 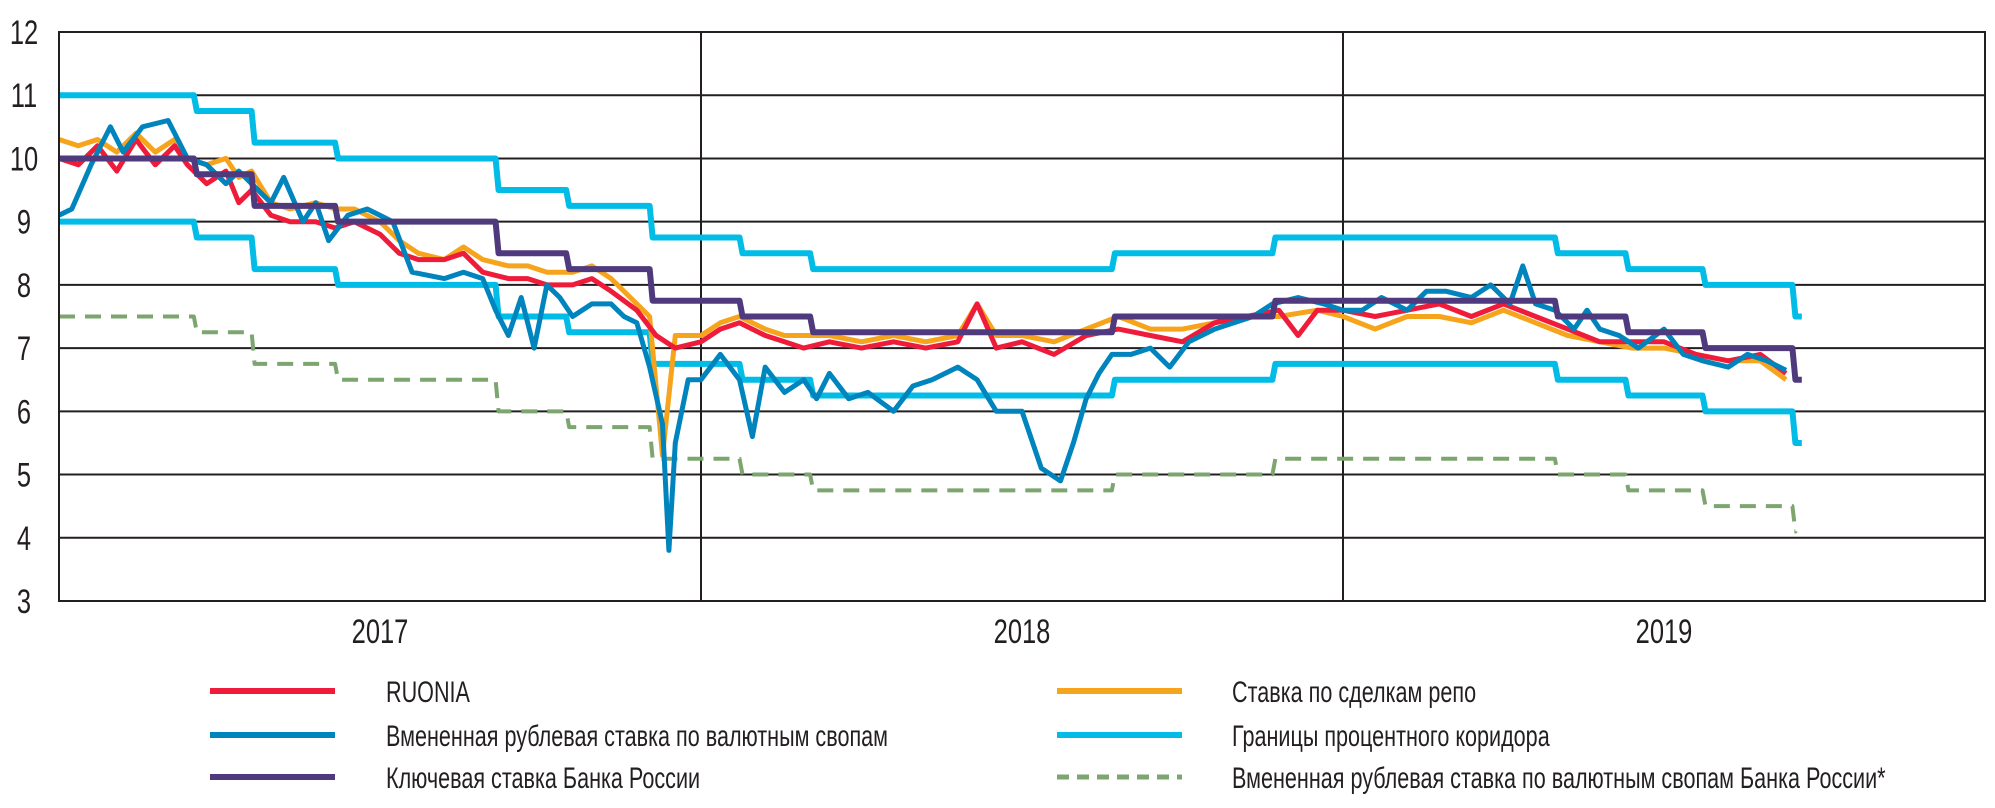 I want to click on legend-label-corridor: Границы процентного коридора, so click(x=1391, y=735).